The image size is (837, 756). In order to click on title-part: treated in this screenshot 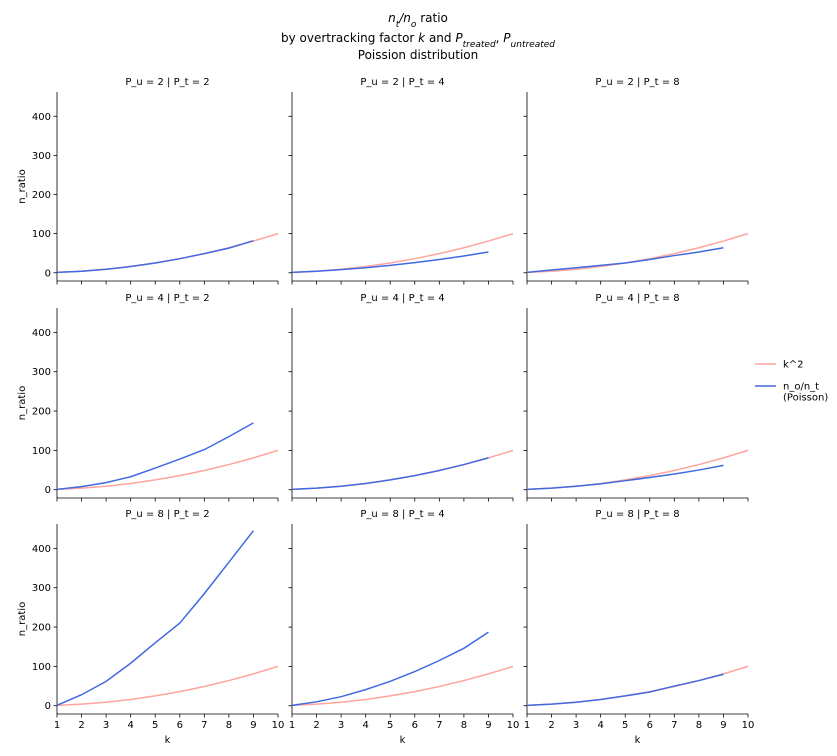, I will do `click(479, 45)`.